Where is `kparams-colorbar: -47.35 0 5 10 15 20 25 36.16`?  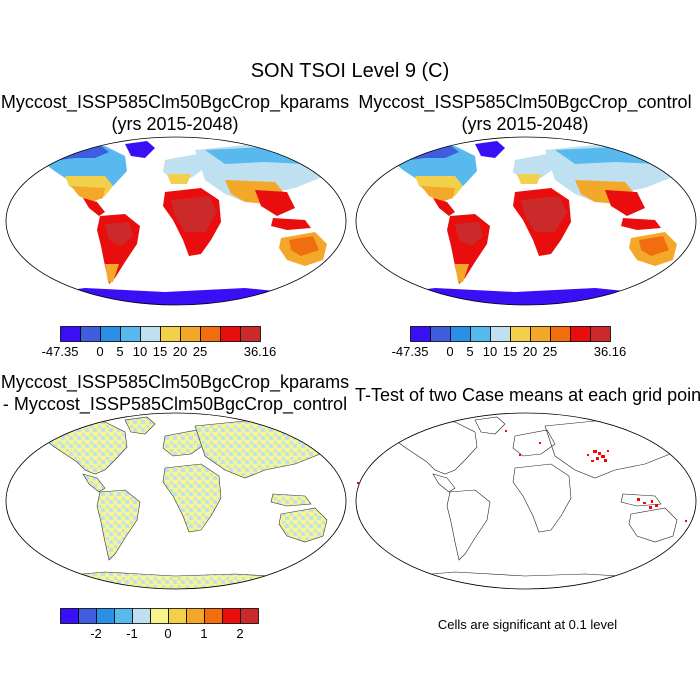
kparams-colorbar: -47.35 0 5 10 15 20 25 36.16 is located at coordinates (159, 342).